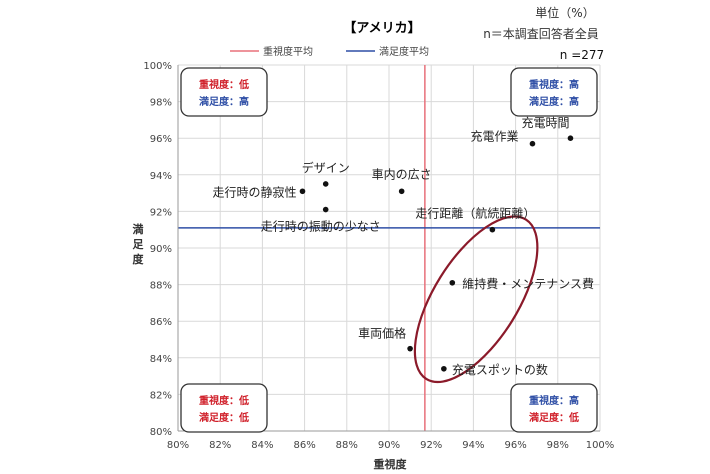 The image size is (710, 474). I want to click on data-point-label: 走行時の振動の少なさ, so click(321, 227).